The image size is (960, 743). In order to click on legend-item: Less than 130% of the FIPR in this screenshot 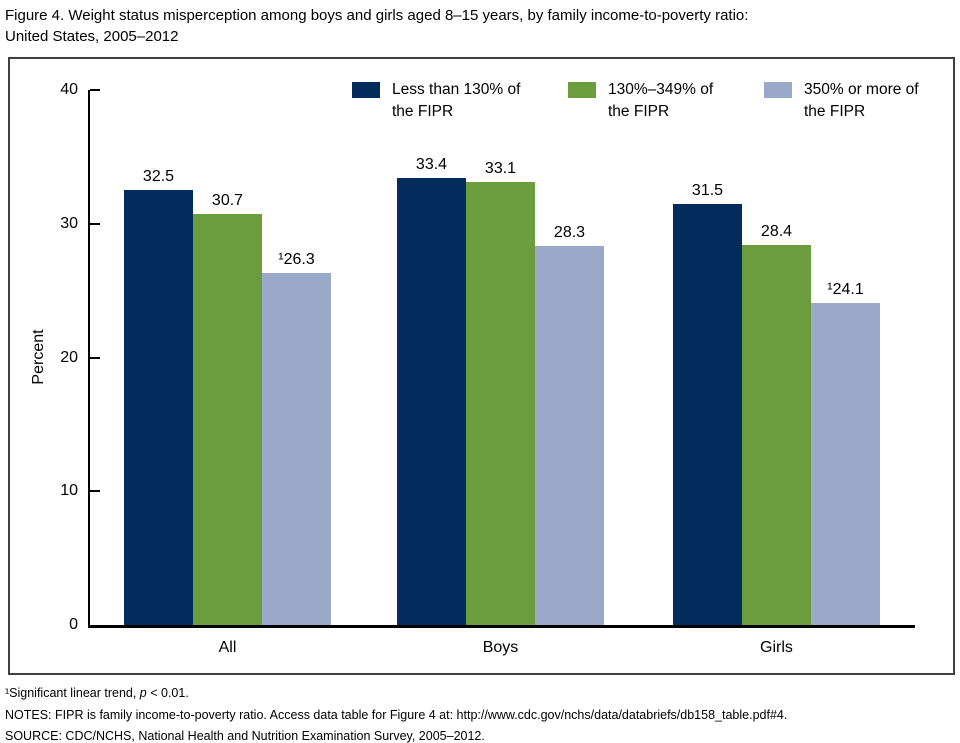, I will do `click(436, 101)`.